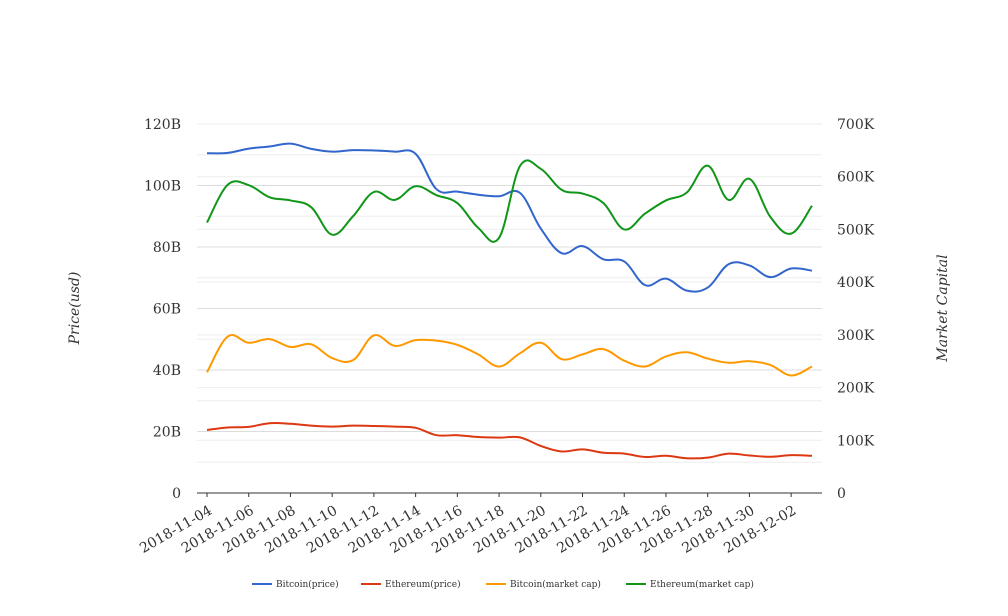 This screenshot has width=1008, height=616. What do you see at coordinates (162, 187) in the screenshot?
I see `left-y-tick-label: 100B` at bounding box center [162, 187].